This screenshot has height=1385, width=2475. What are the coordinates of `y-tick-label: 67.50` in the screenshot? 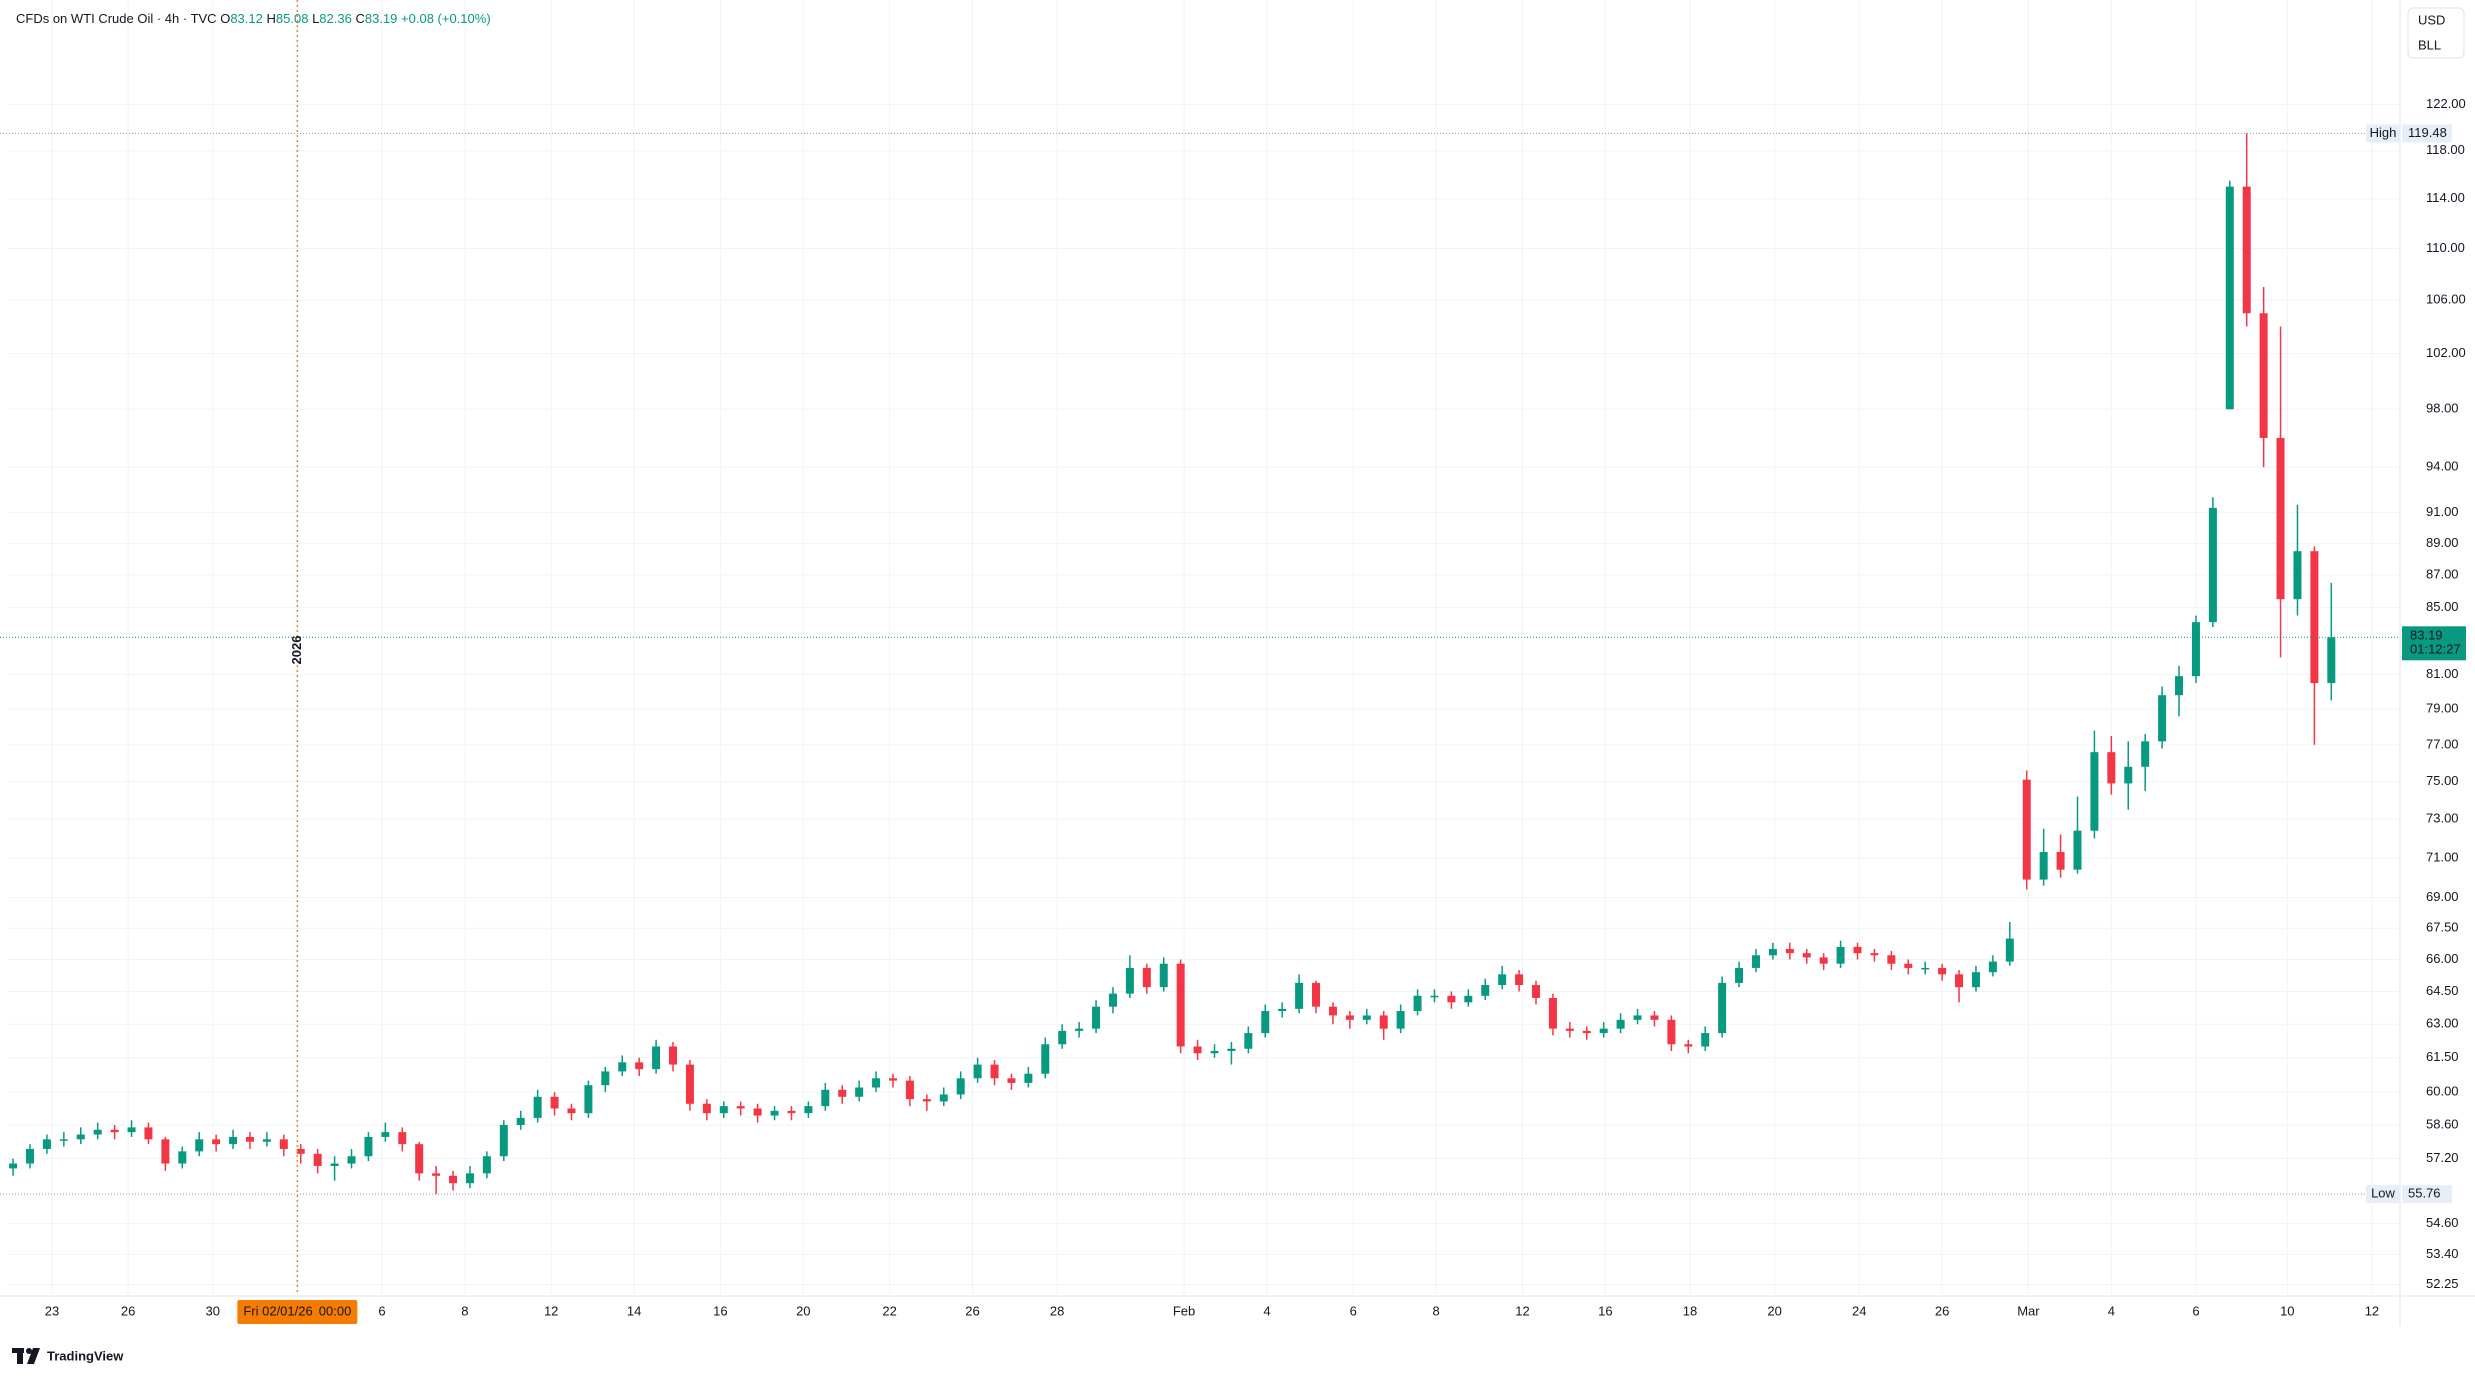 It's located at (2442, 927).